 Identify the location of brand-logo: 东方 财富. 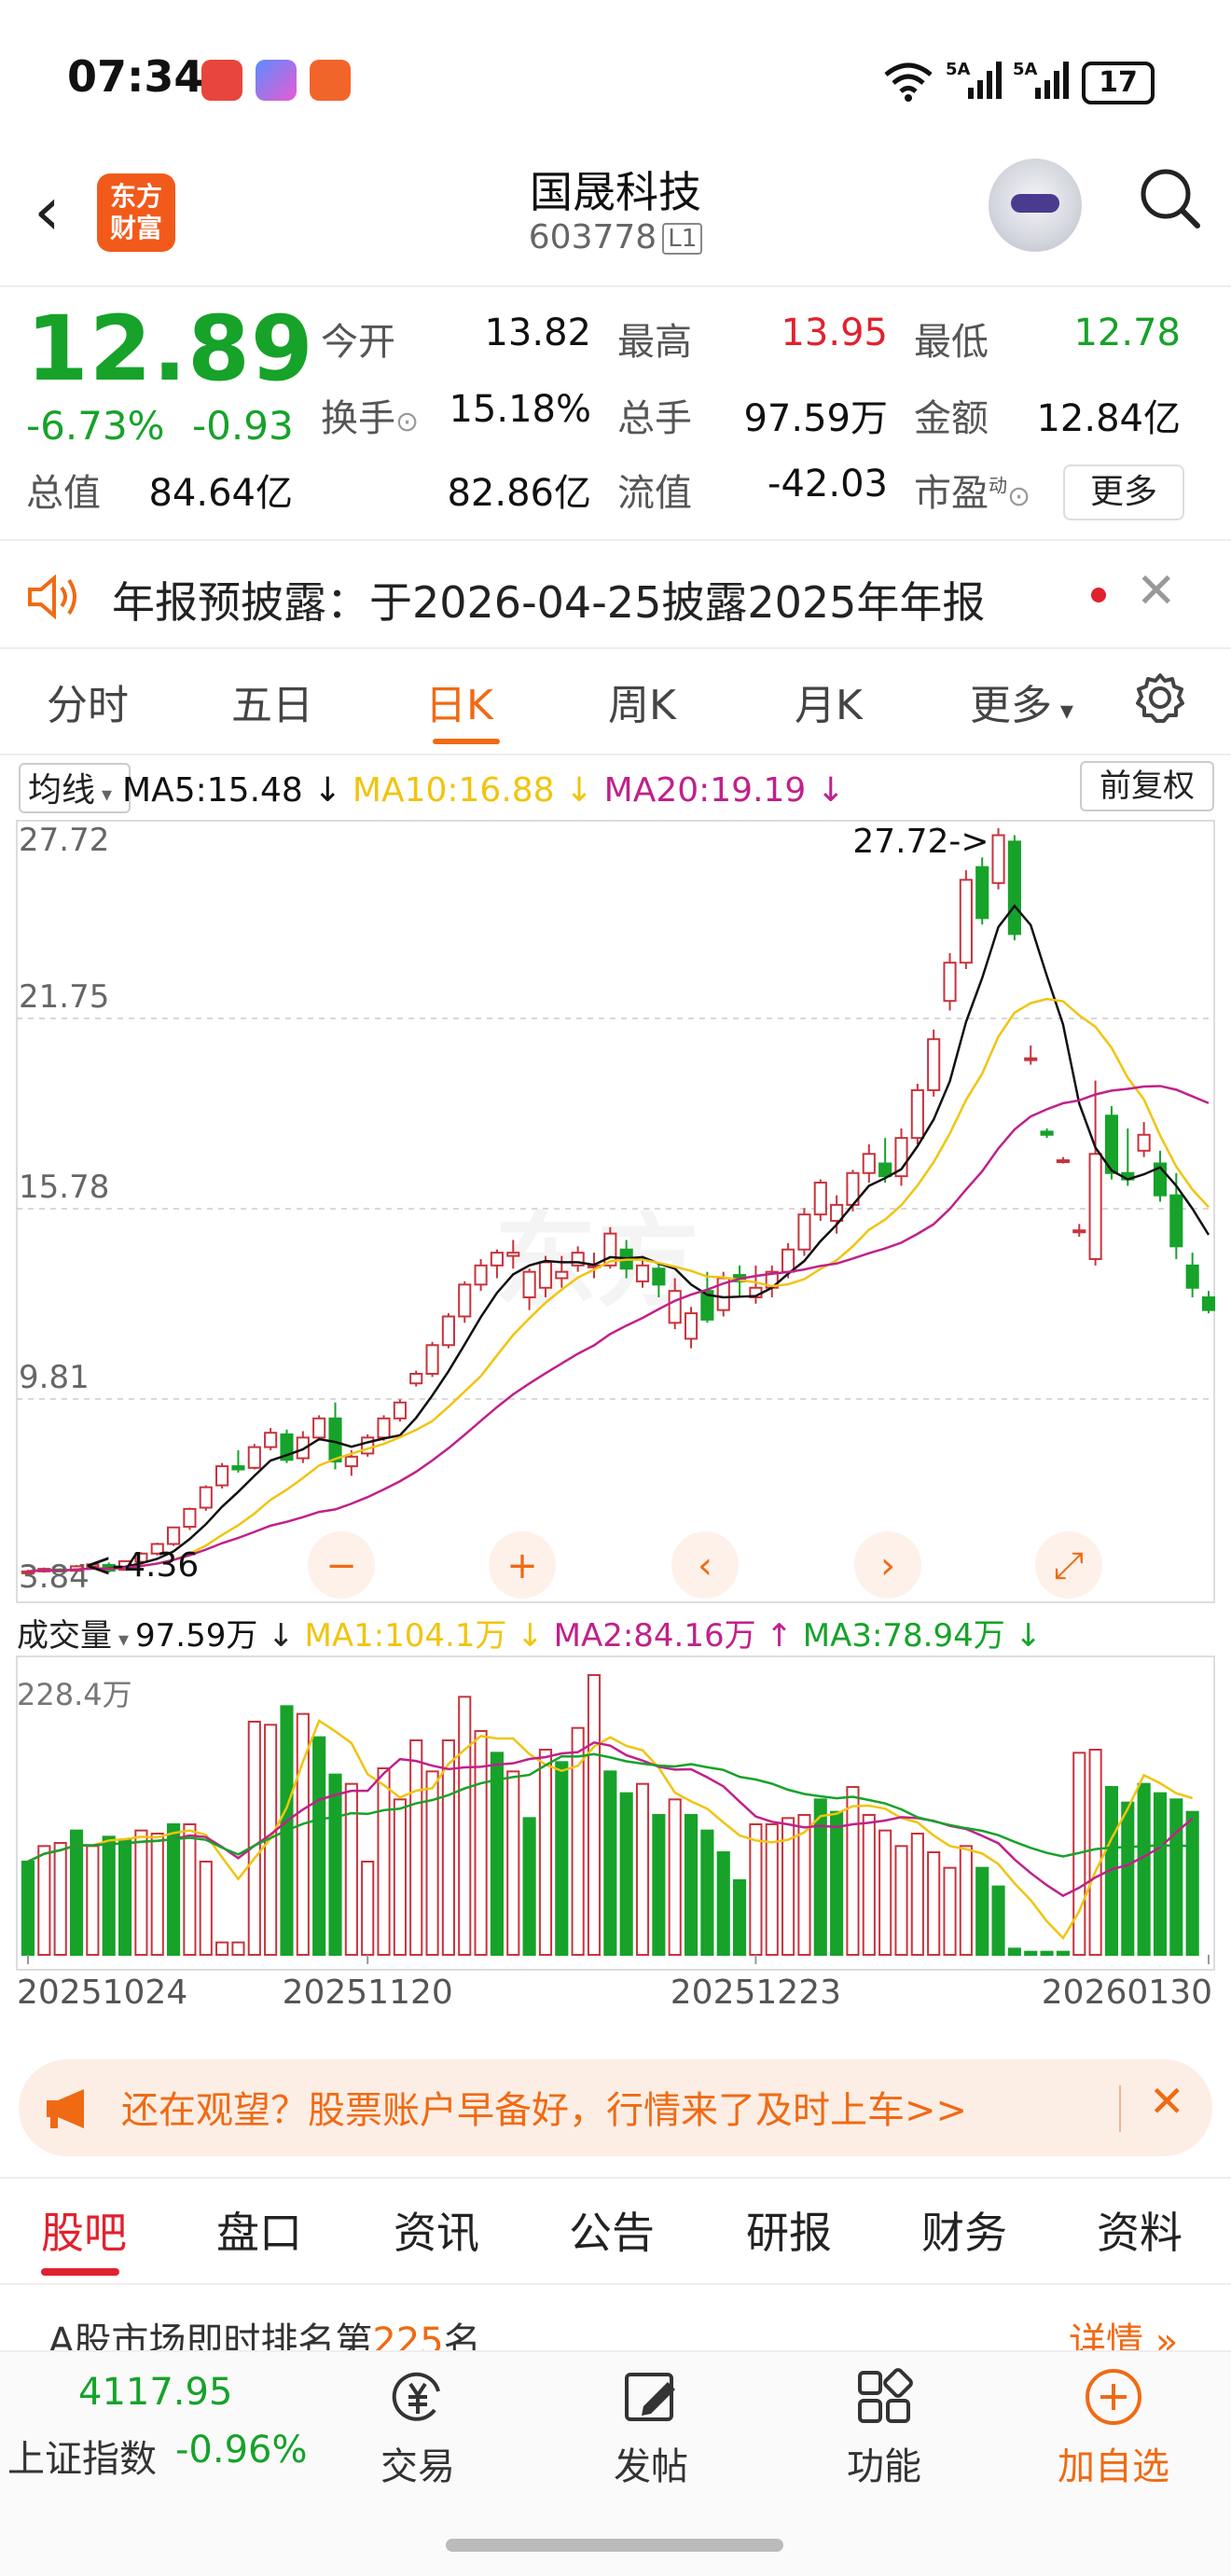
(136, 212).